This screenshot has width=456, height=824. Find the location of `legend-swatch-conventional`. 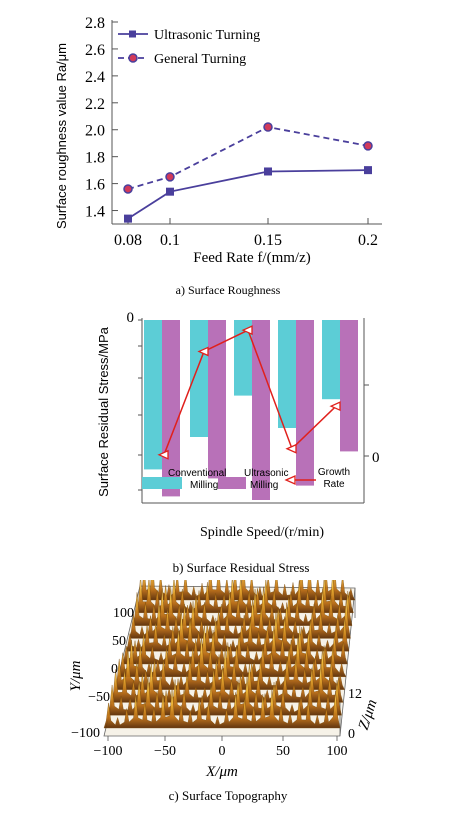

legend-swatch-conventional is located at coordinates (162, 483).